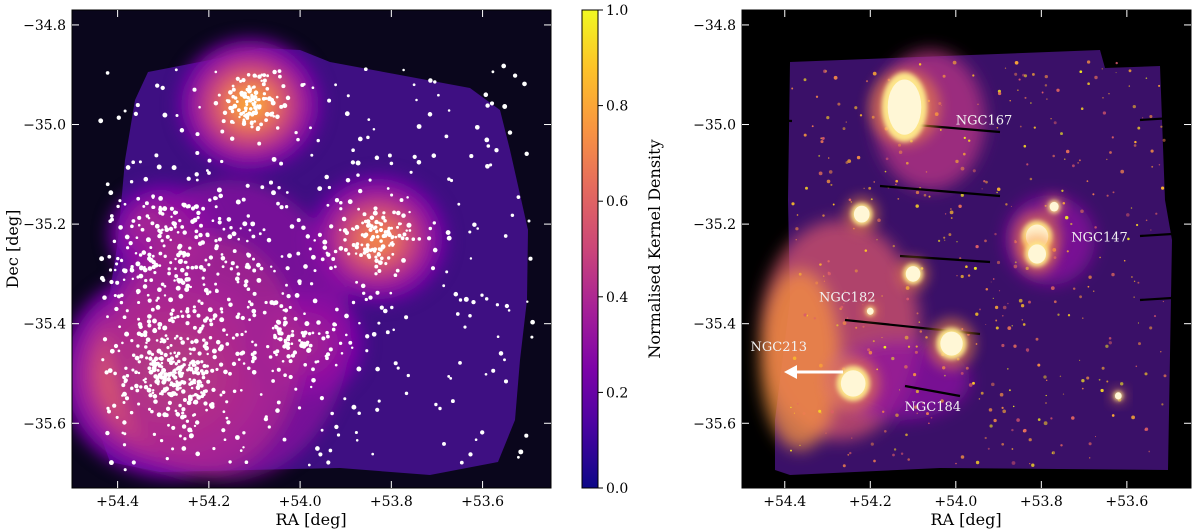 Image resolution: width=1200 pixels, height=532 pixels. What do you see at coordinates (617, 393) in the screenshot?
I see `colorbar-tick-label: 0.2` at bounding box center [617, 393].